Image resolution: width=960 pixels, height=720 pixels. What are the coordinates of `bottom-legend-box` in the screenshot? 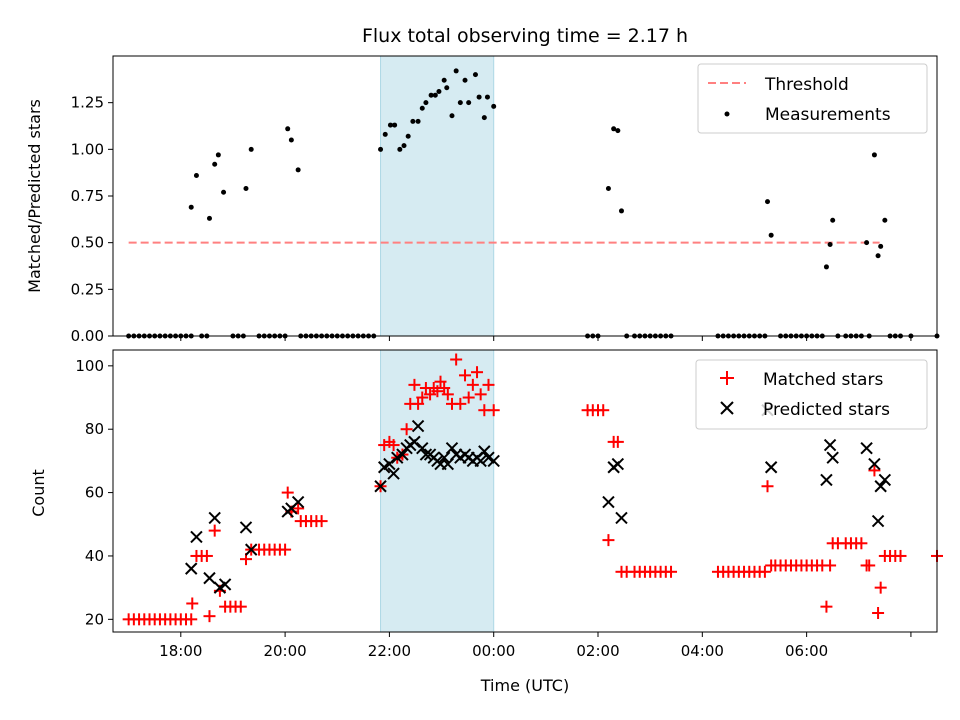 It's located at (811, 394).